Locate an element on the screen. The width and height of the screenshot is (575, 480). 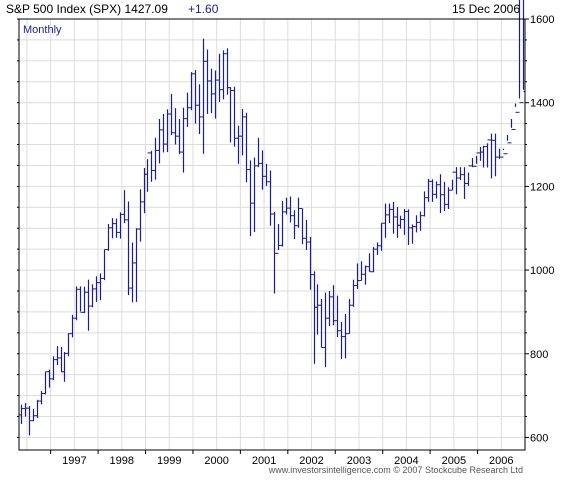
y-tick-label: 800 is located at coordinates (539, 355).